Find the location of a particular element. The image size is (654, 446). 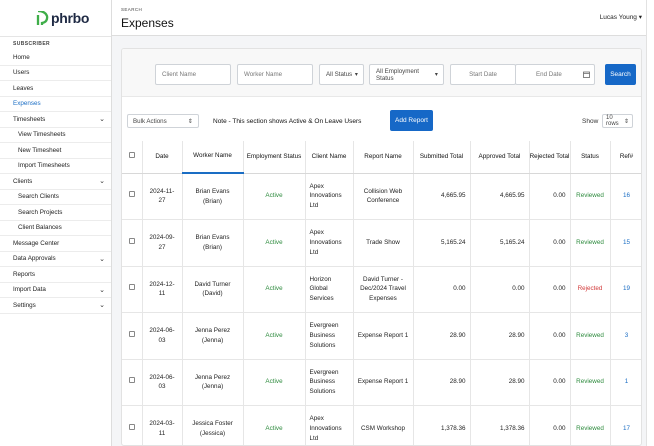

sidebar-item-import-timesheets: Import Timesheets is located at coordinates (55, 166).